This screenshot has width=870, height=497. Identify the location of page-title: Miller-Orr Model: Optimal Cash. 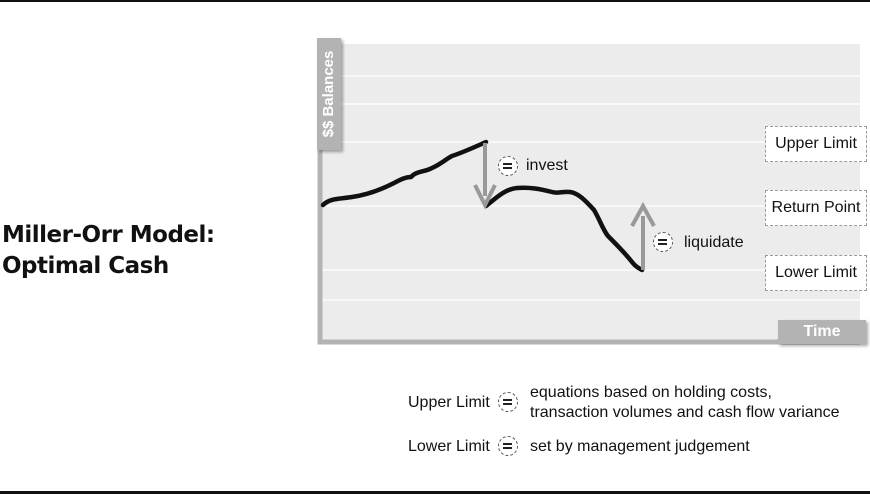
(108, 251).